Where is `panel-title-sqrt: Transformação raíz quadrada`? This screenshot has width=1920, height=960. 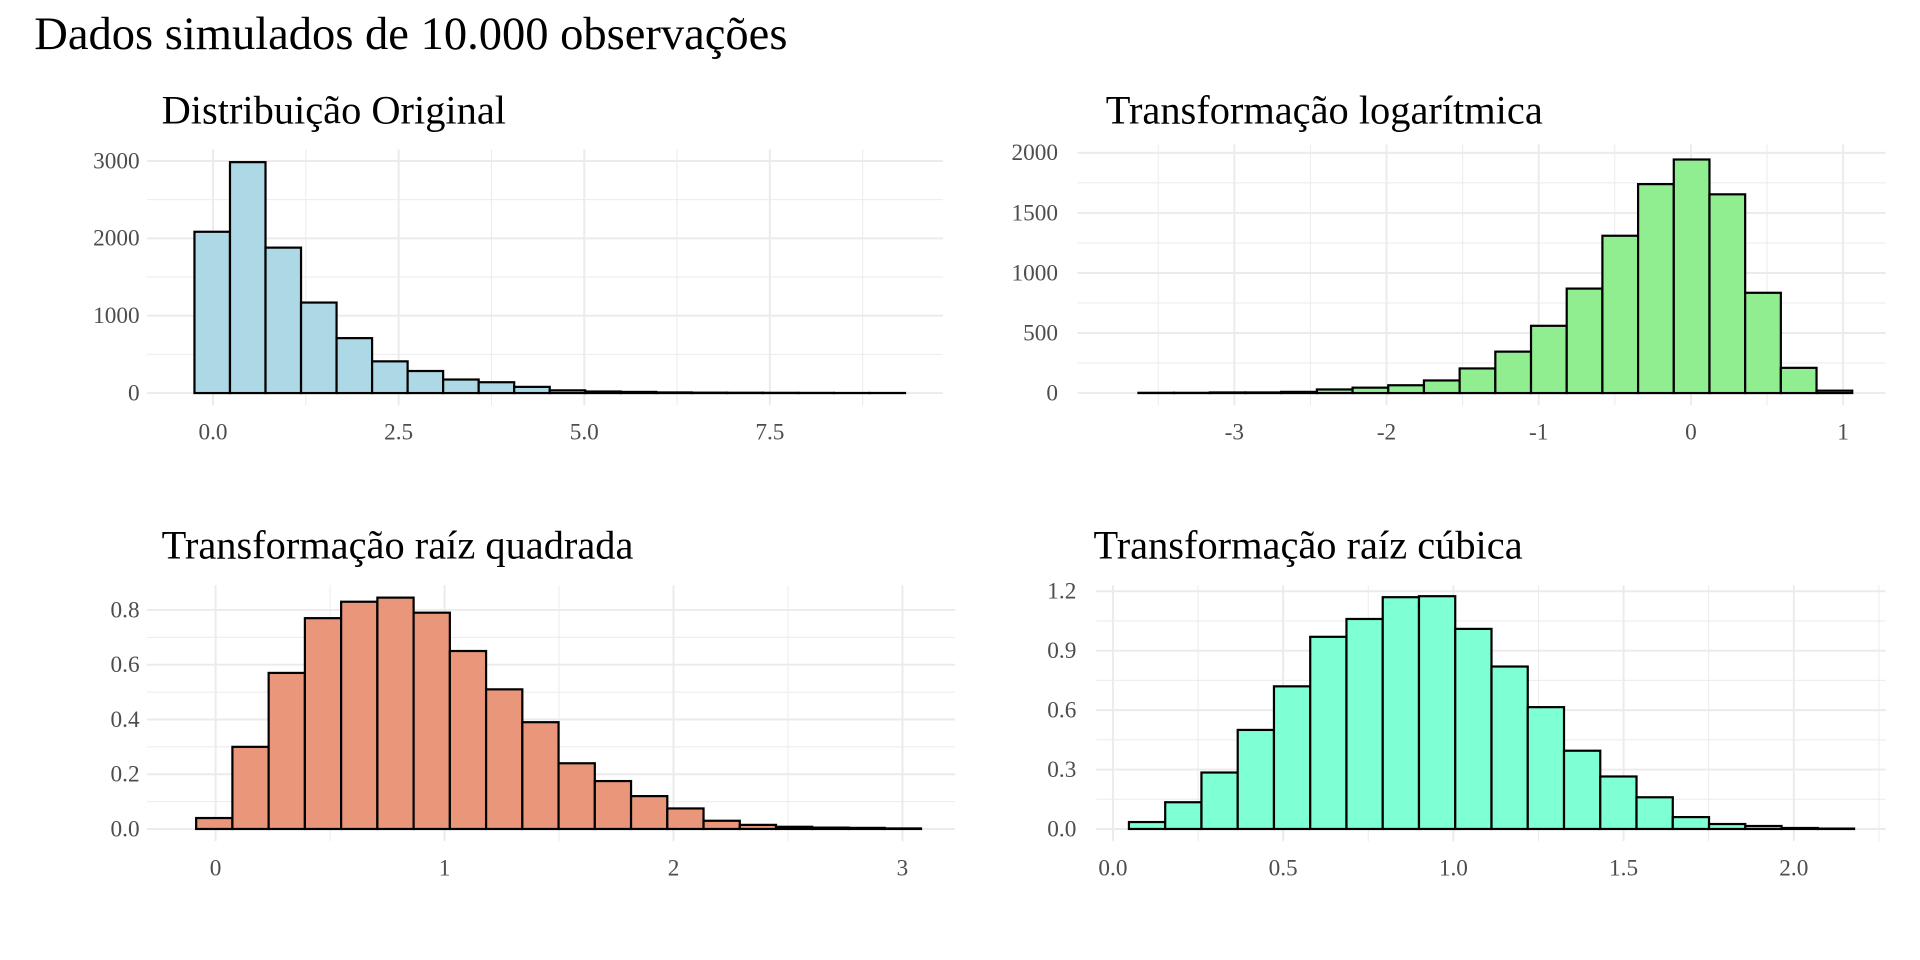 panel-title-sqrt: Transformação raíz quadrada is located at coordinates (398, 544).